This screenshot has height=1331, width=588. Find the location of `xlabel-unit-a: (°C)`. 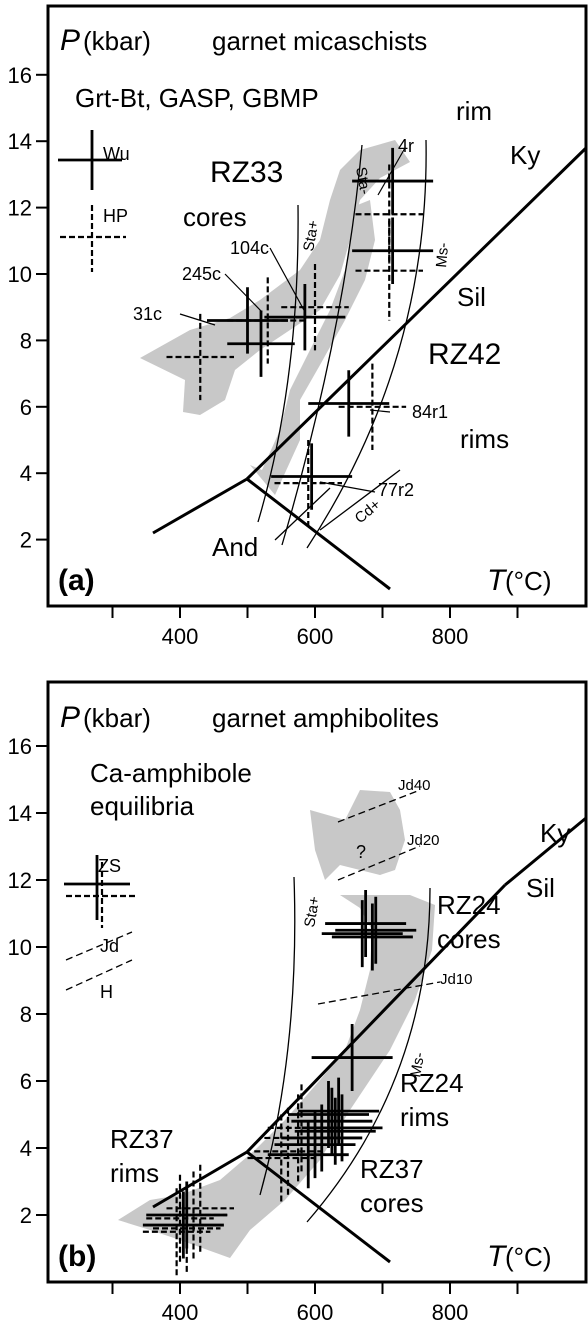

xlabel-unit-a: (°C) is located at coordinates (528, 581).